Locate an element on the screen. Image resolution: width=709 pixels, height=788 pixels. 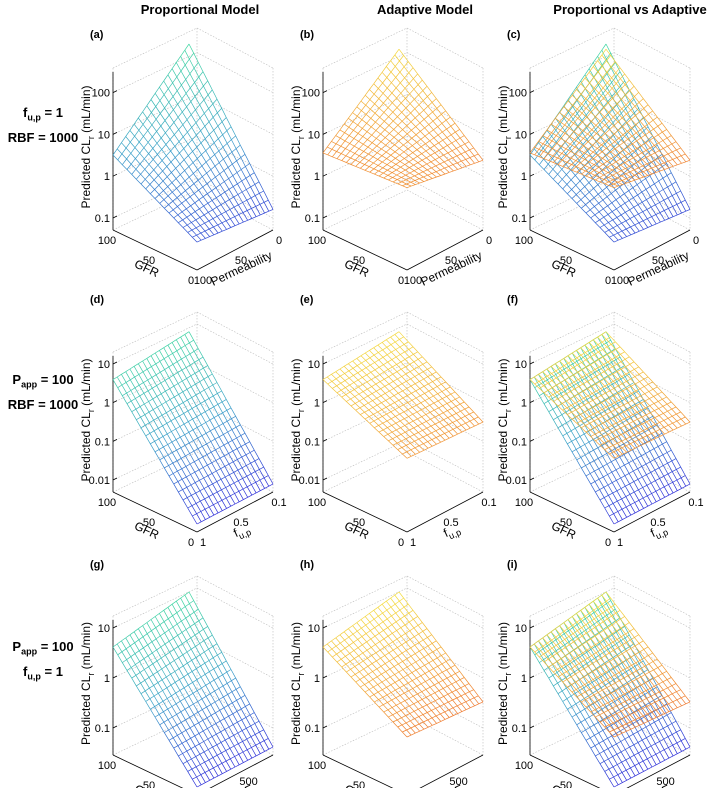
wall-grid-line is located at coordinates (652, 460).